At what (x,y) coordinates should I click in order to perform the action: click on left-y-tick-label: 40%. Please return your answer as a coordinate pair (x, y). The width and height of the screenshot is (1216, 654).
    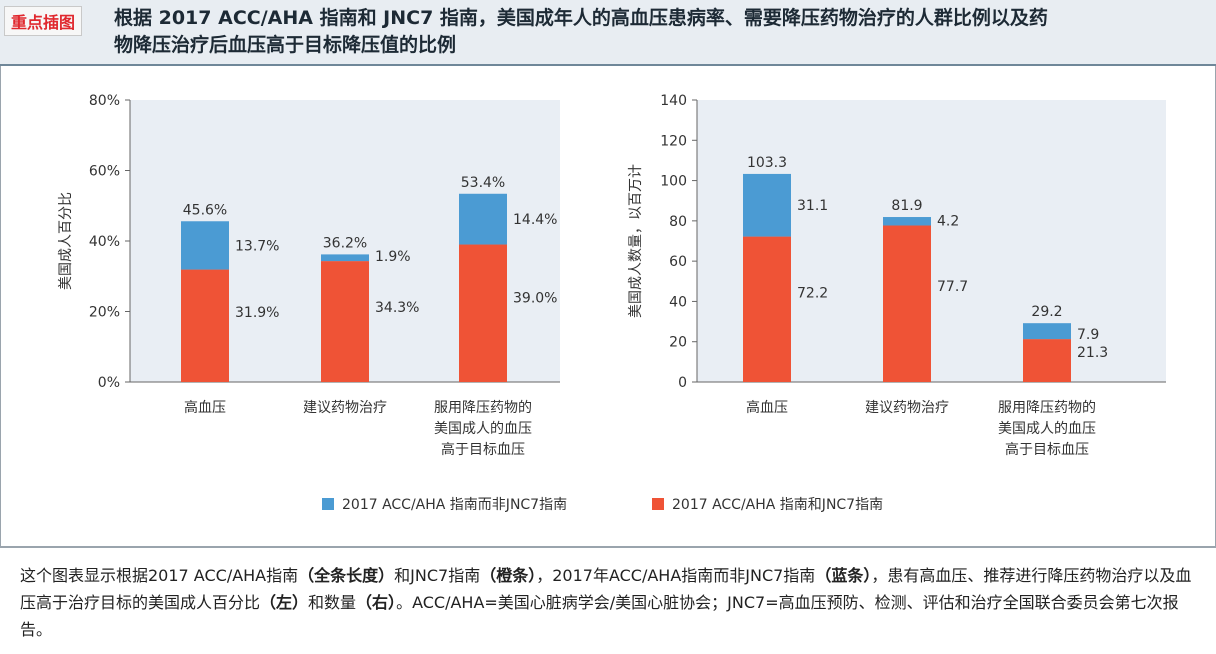
    Looking at the image, I should click on (104, 242).